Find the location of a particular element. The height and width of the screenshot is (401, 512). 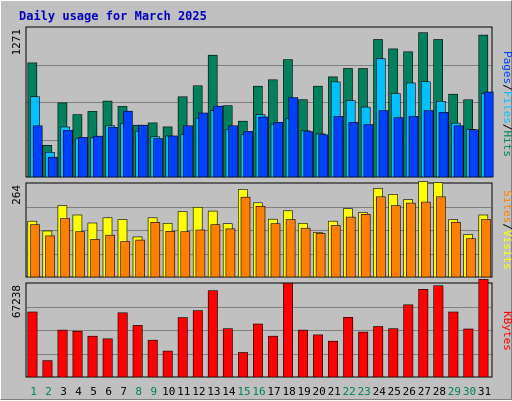

x-tick-label-day-14: 14 is located at coordinates (229, 391).